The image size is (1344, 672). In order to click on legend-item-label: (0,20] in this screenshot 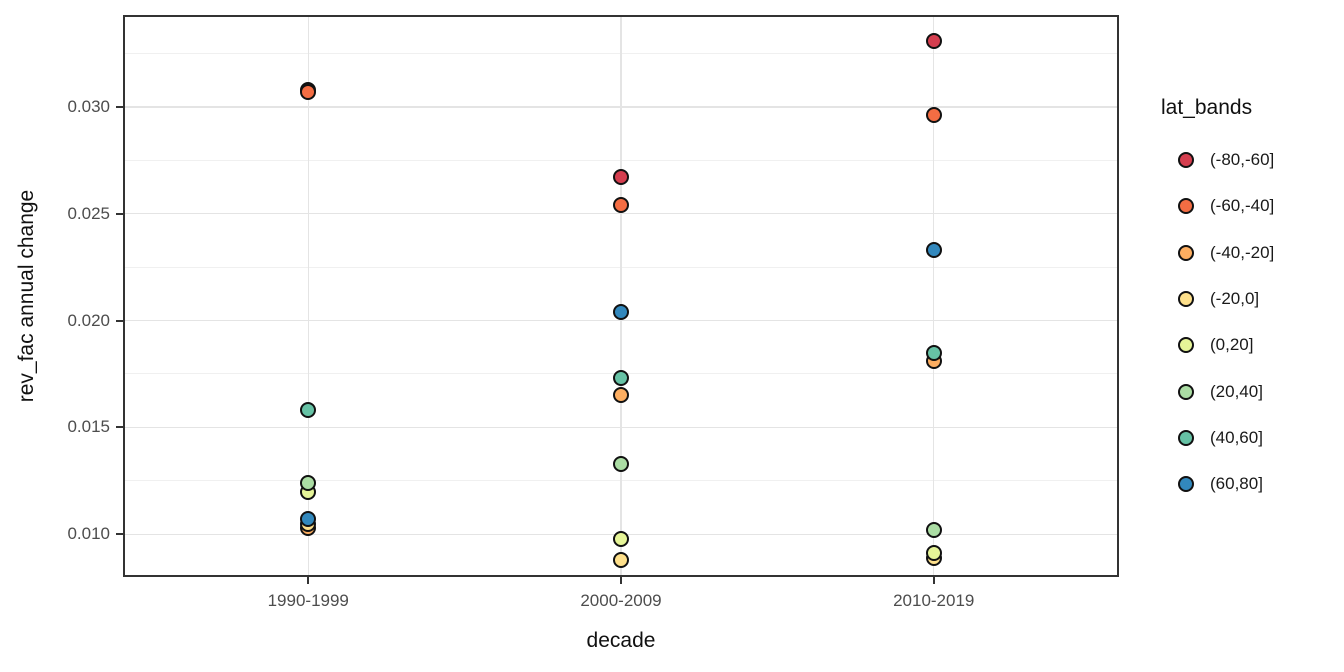, I will do `click(1232, 345)`.